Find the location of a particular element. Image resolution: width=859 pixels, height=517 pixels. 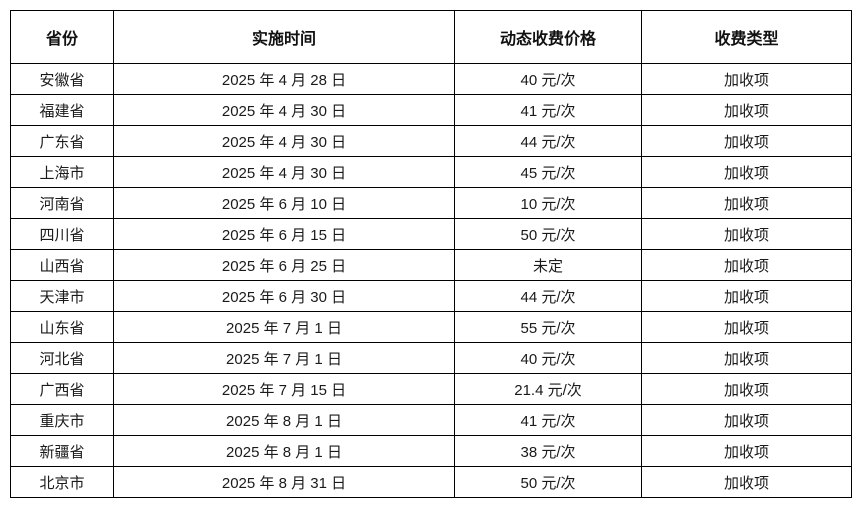

cell-price: 55 元/次 is located at coordinates (548, 327).